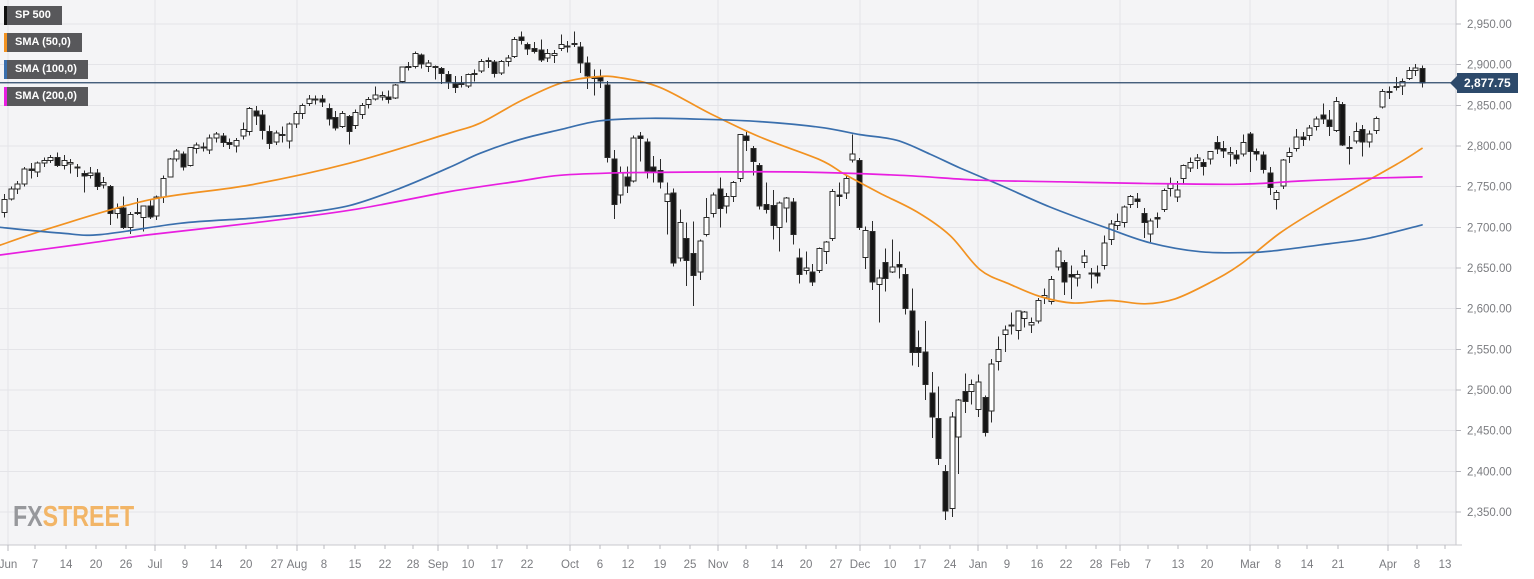  What do you see at coordinates (660, 565) in the screenshot?
I see `svg-text: 19` at bounding box center [660, 565].